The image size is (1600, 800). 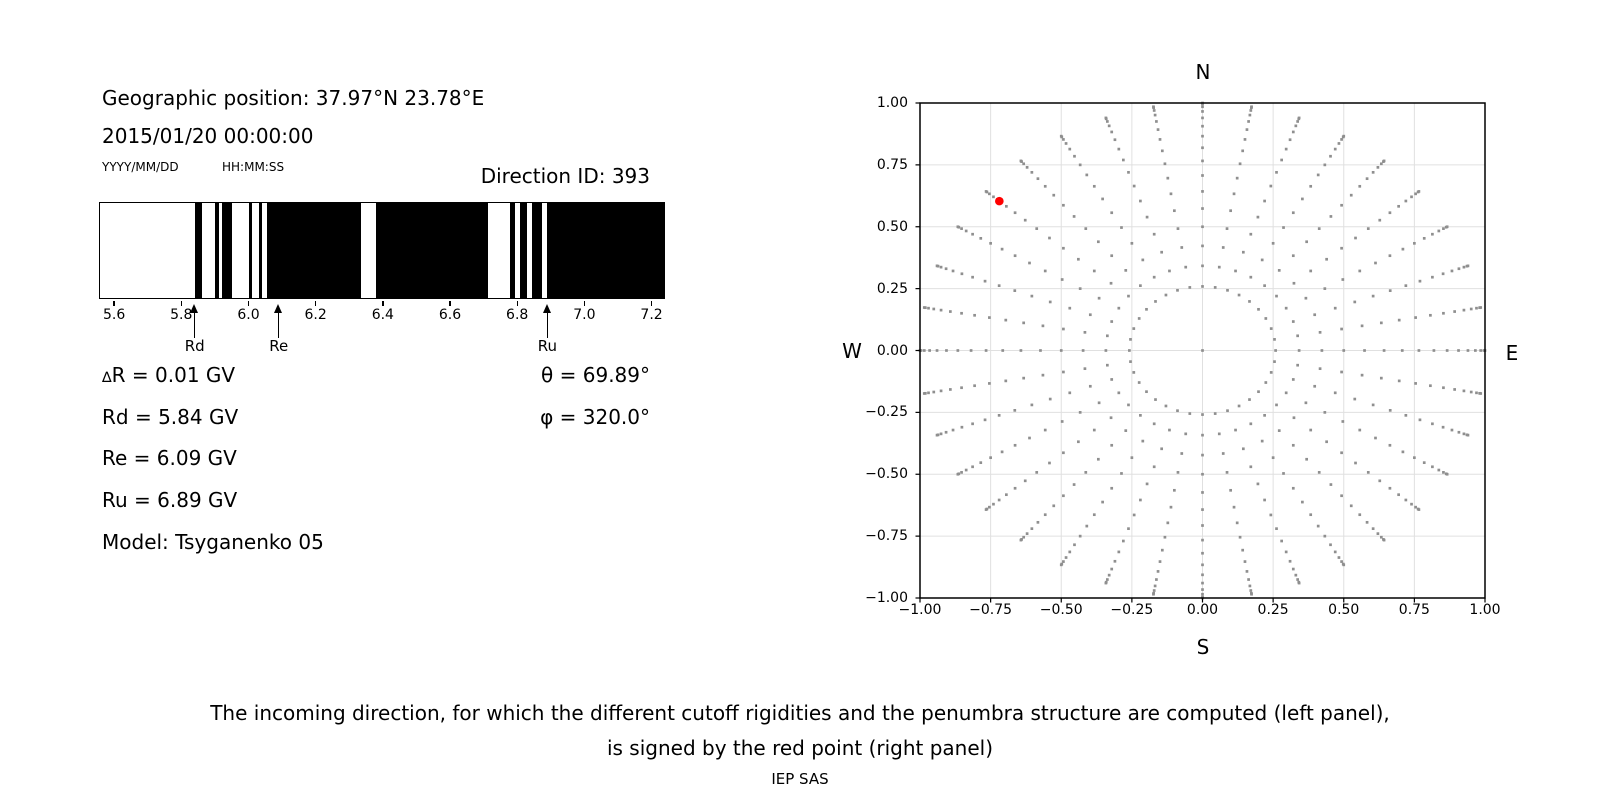 I want to click on up-arrow-icon, so click(x=194, y=308).